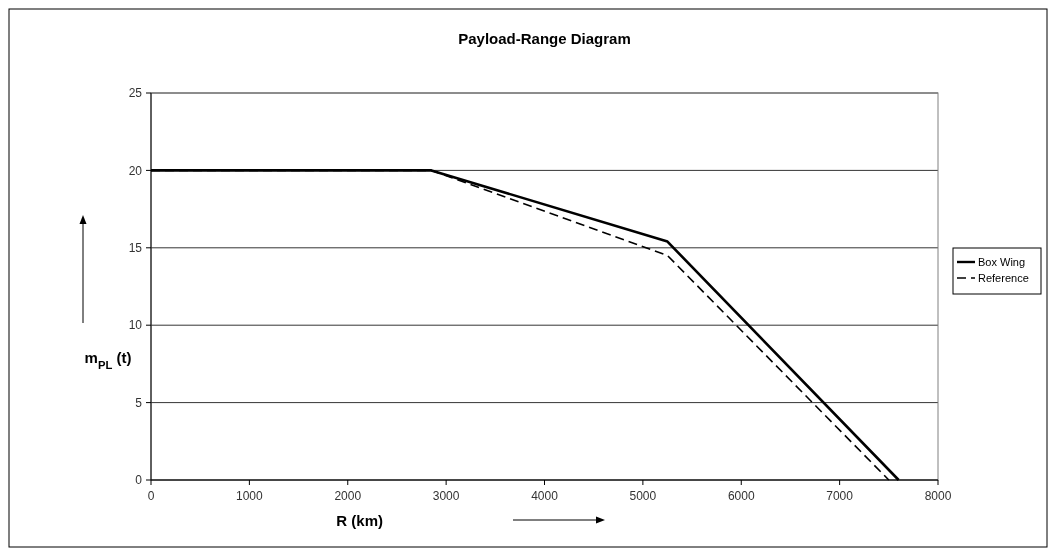 The height and width of the screenshot is (558, 1058). What do you see at coordinates (151, 496) in the screenshot?
I see `x-tick-label: 0` at bounding box center [151, 496].